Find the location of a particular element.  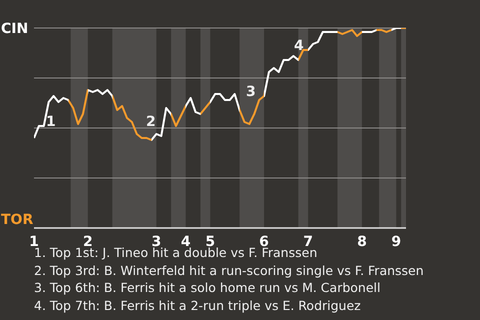

annotation: 1 is located at coordinates (51, 122).